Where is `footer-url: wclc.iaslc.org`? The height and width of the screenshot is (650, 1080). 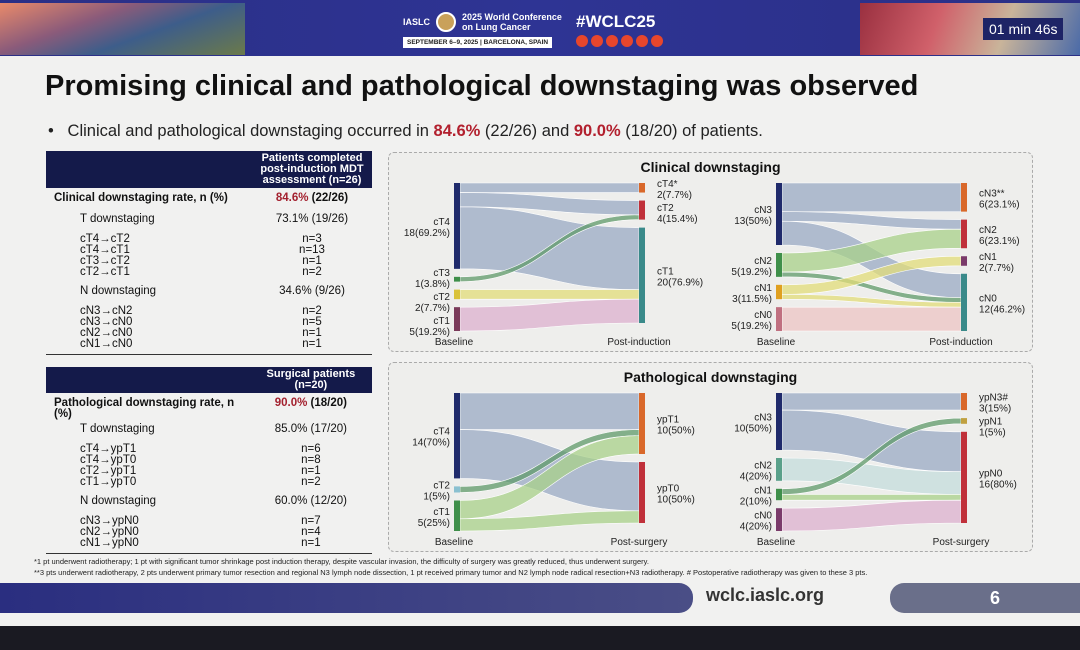 footer-url: wclc.iaslc.org is located at coordinates (765, 595).